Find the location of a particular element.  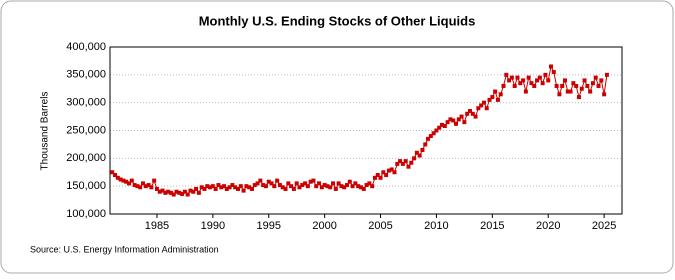

y-tick-label: 400,000 is located at coordinates (86, 47).